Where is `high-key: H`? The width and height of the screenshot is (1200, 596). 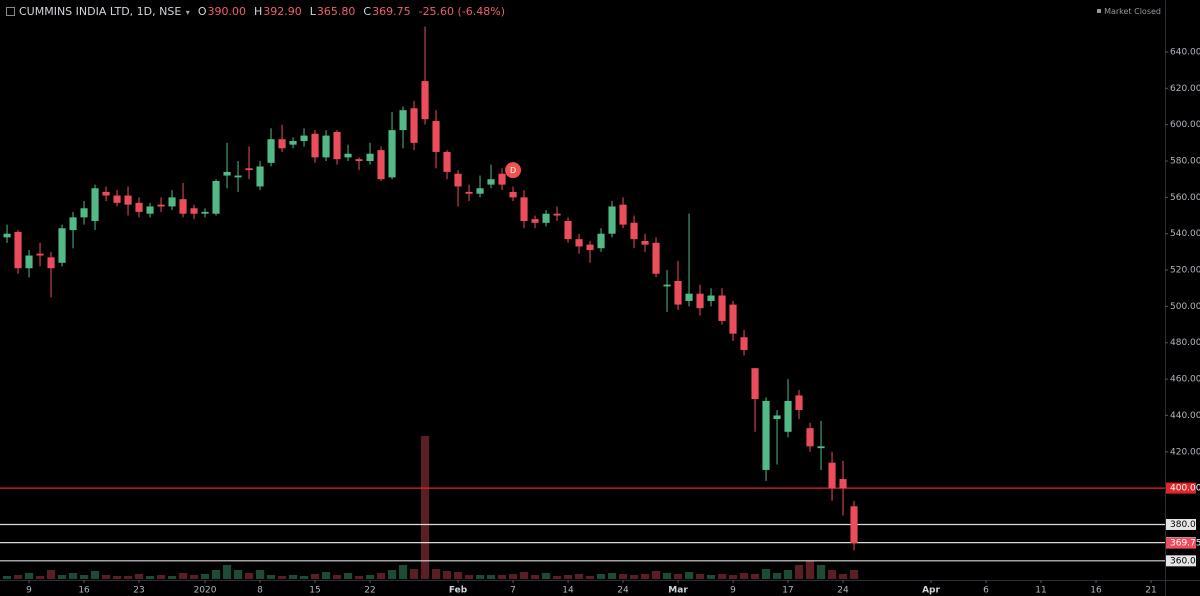 high-key: H is located at coordinates (258, 11).